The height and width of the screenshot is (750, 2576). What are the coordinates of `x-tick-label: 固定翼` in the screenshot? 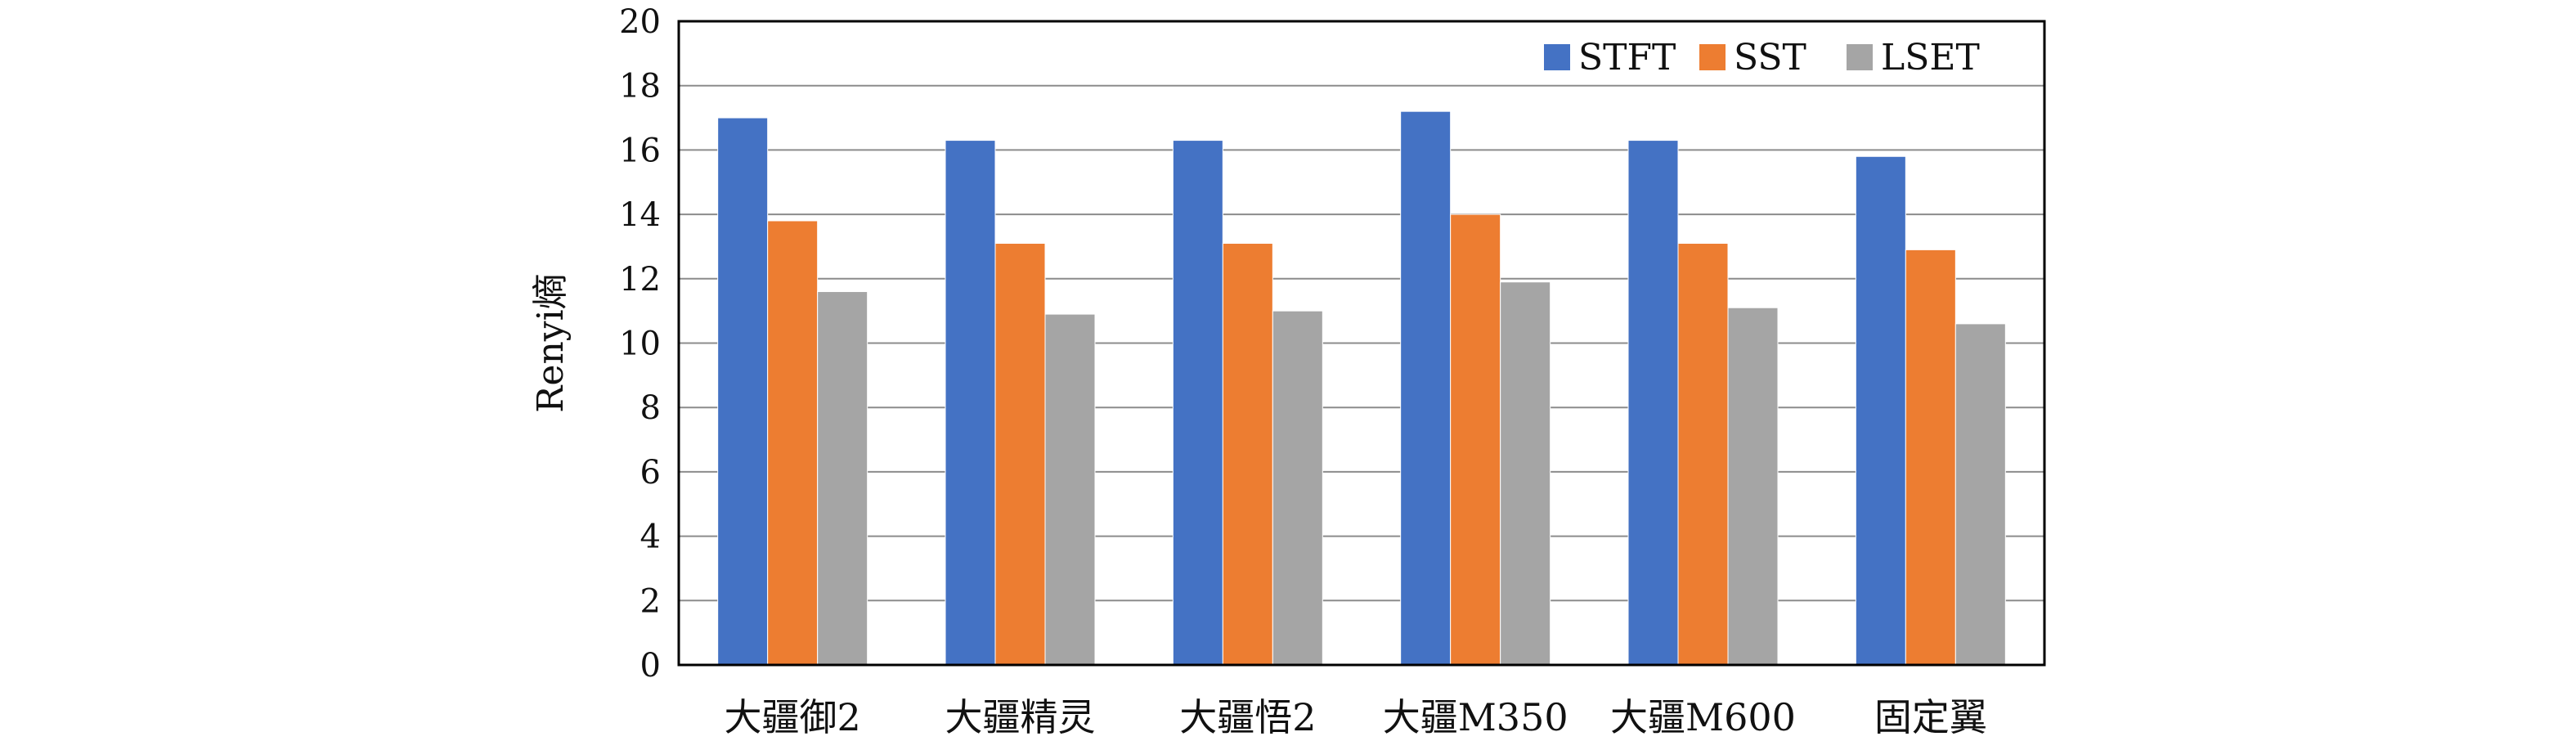 It's located at (1930, 717).